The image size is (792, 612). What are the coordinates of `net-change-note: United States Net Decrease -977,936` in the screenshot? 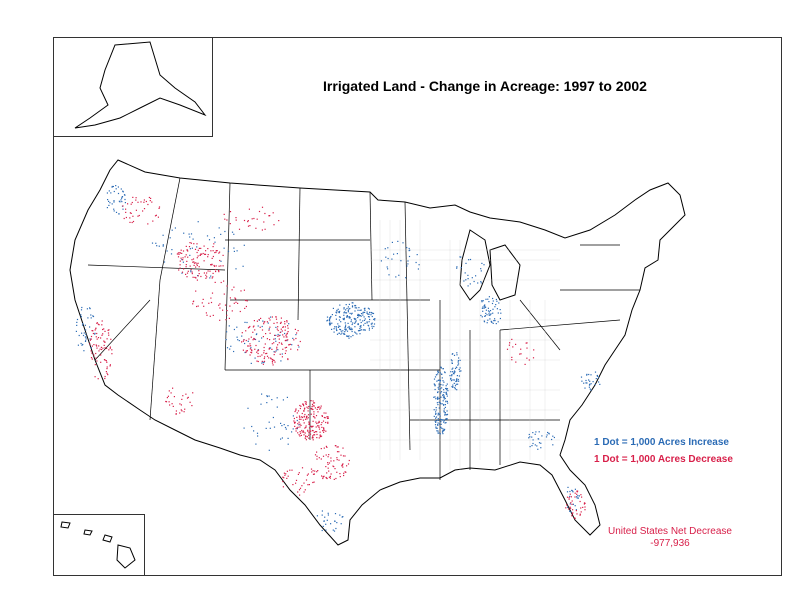 It's located at (670, 538).